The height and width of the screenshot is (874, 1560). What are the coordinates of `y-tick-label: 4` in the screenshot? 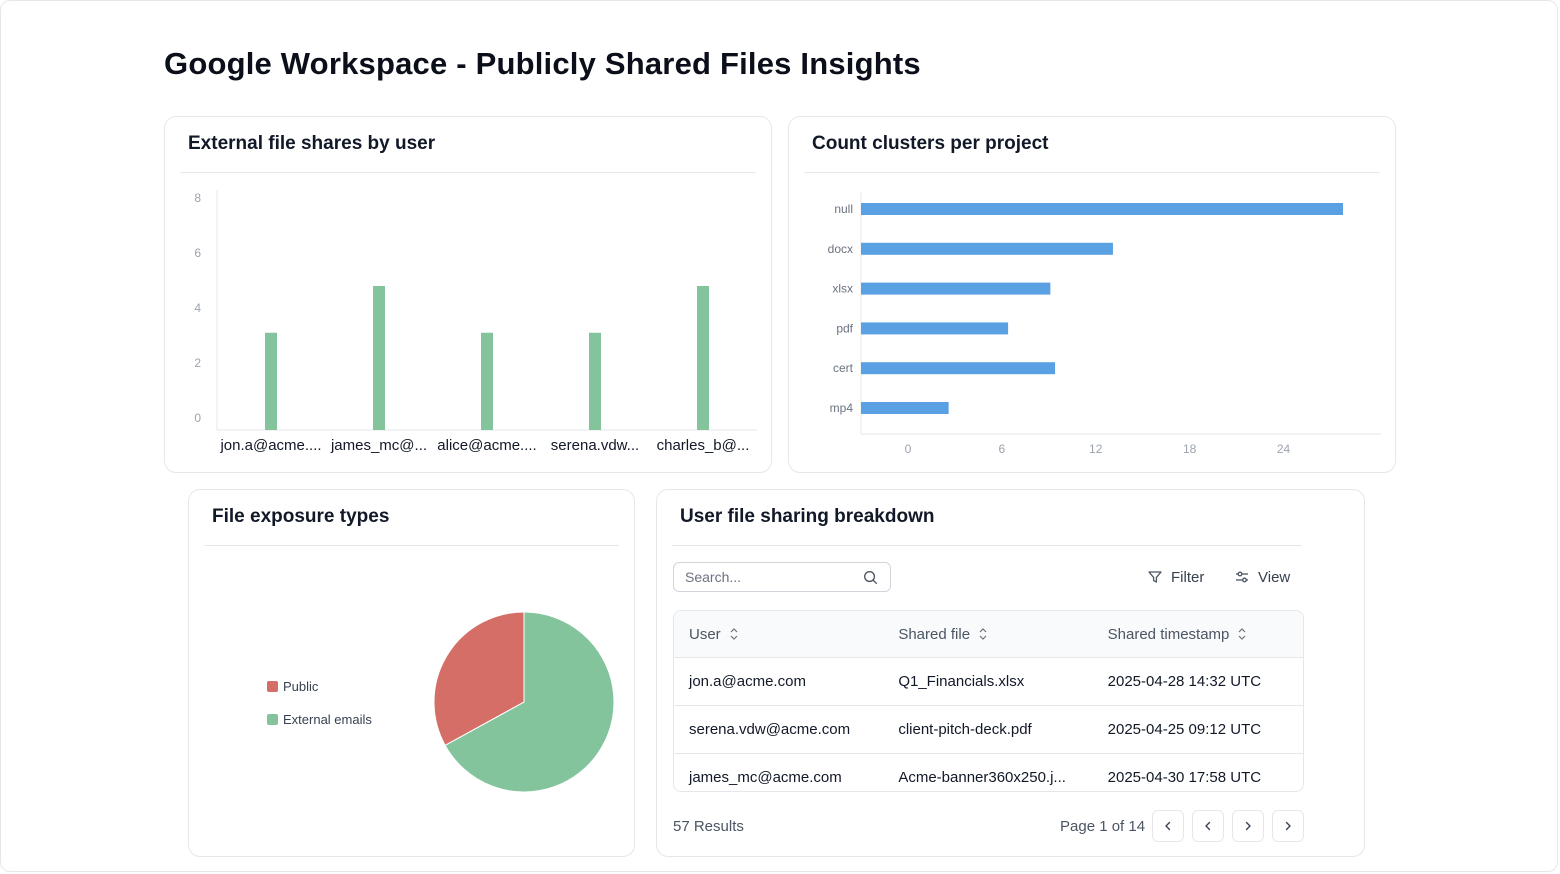 It's located at (197, 308).